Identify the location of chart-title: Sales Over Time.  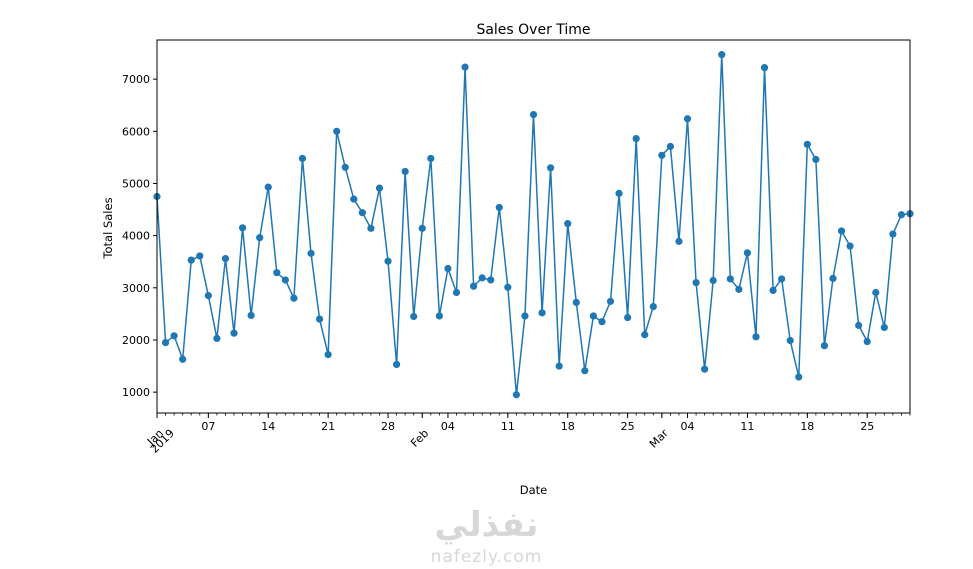
(533, 30).